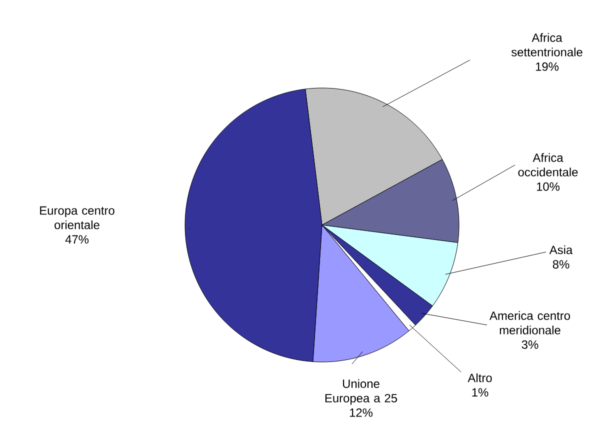  Describe the element at coordinates (77, 239) in the screenshot. I see `data-label: 47%` at that location.